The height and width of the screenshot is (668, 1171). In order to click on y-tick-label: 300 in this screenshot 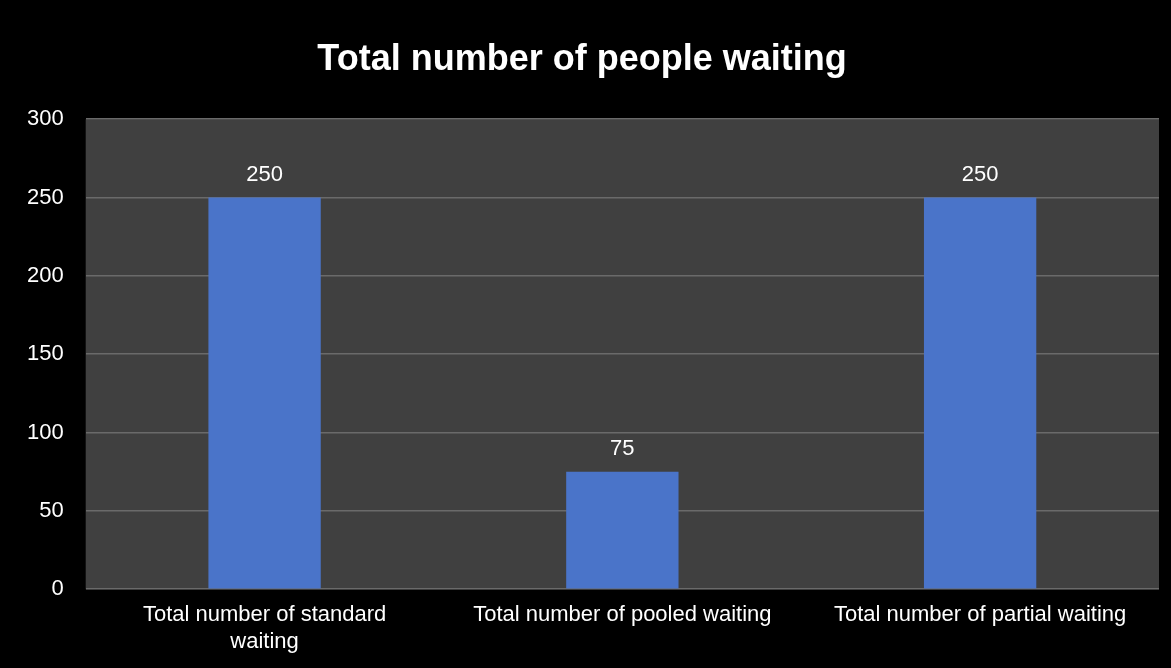, I will do `click(45, 118)`.